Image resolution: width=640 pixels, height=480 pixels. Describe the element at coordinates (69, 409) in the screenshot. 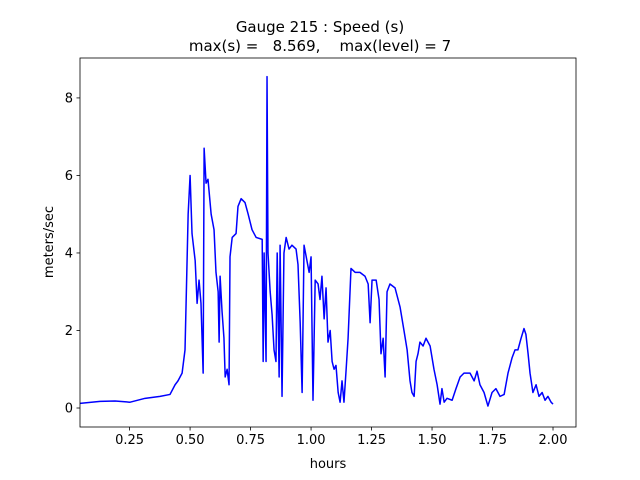

I see `y-tick-label: 0` at that location.